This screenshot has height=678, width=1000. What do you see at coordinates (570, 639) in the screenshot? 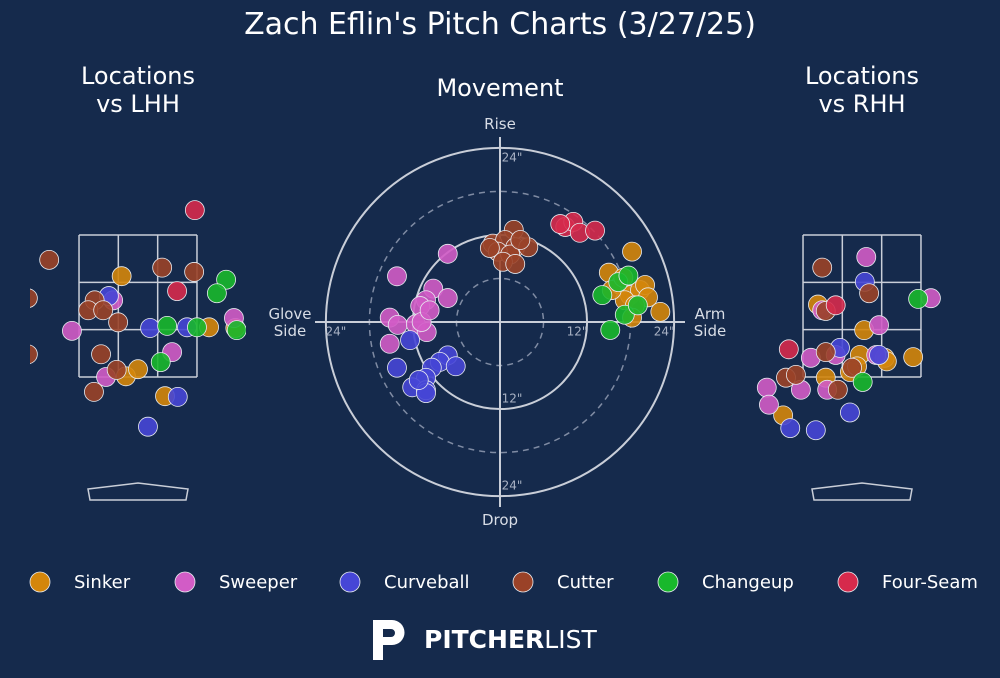
I see `logo-part: LIST` at bounding box center [570, 639].